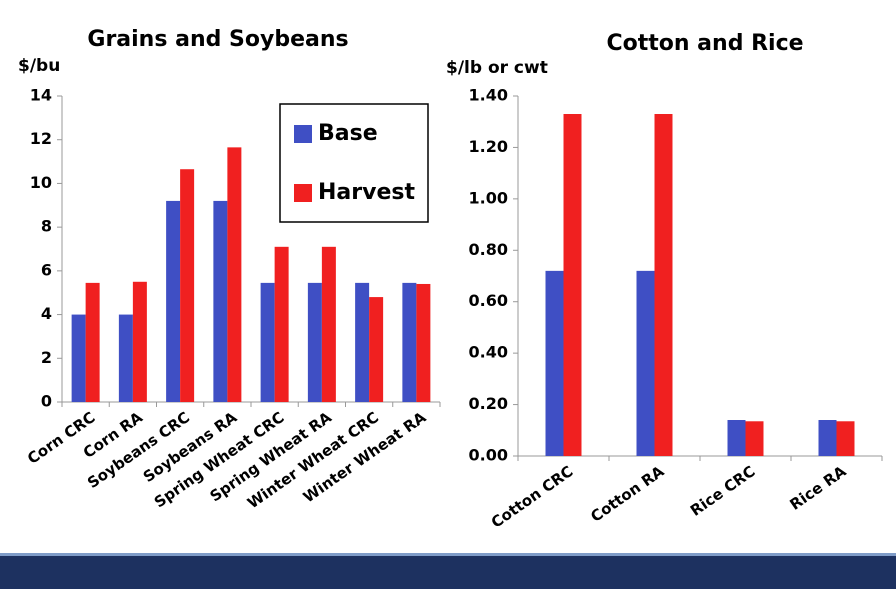 This screenshot has width=896, height=589. I want to click on y-tick-label: 14, so click(41, 95).